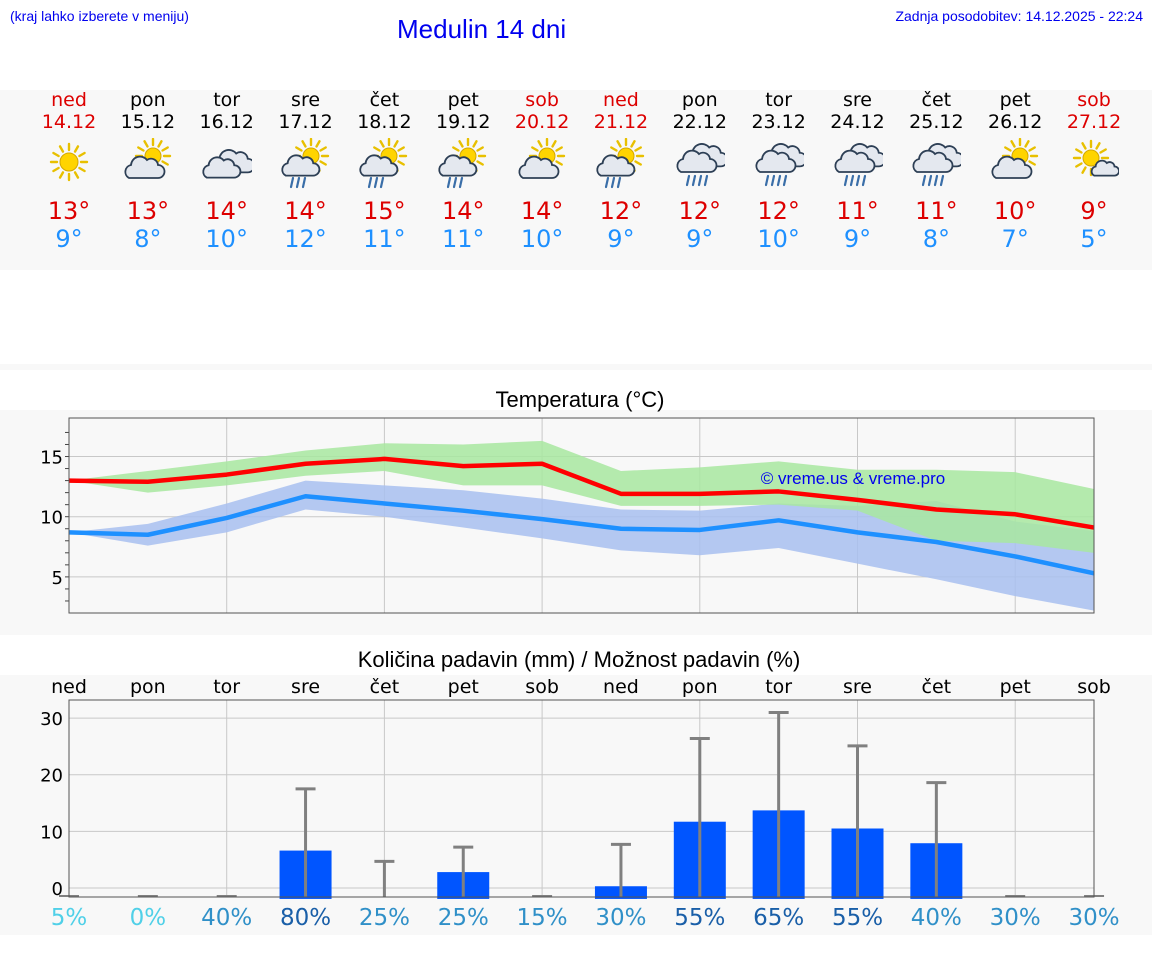 The image size is (1152, 975). Describe the element at coordinates (69, 162) in the screenshot. I see `sun-cloud-icon` at that location.